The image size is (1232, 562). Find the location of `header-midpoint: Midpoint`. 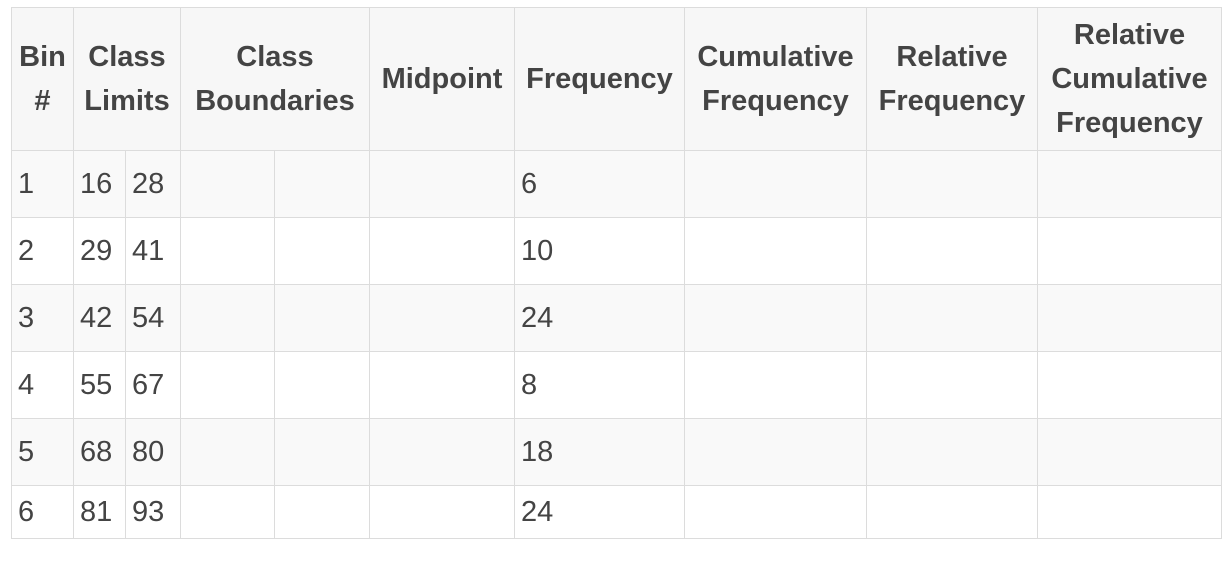

header-midpoint: Midpoint is located at coordinates (442, 79).